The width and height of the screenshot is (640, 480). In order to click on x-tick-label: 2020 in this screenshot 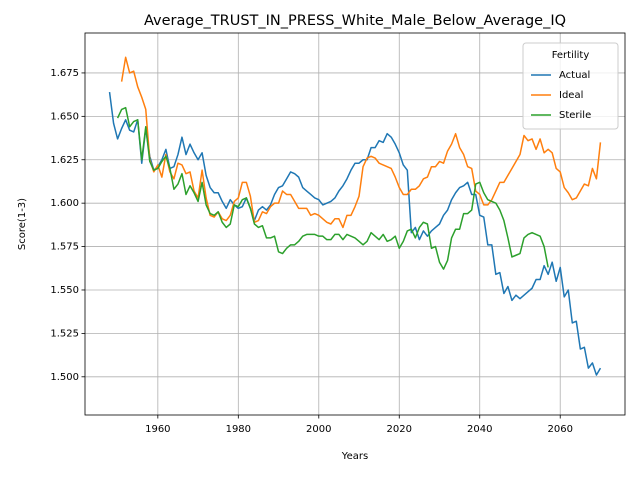, I will do `click(399, 429)`.